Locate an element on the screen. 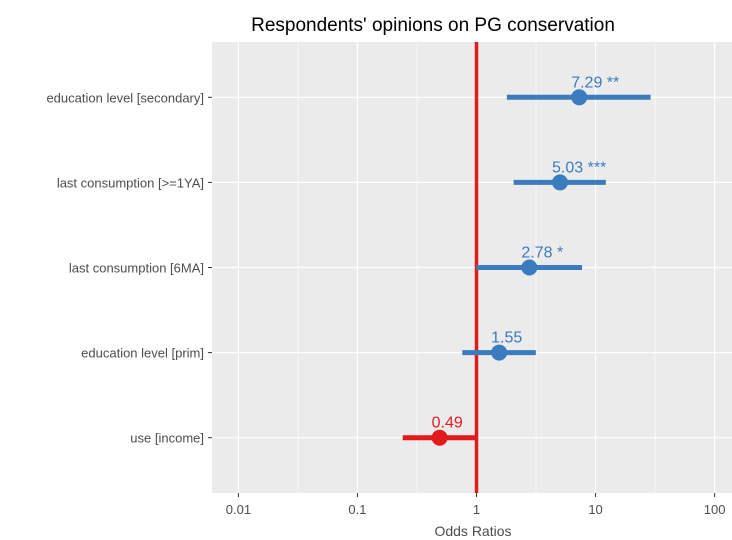 The height and width of the screenshot is (540, 732). y-tick-label: last consumption [6MA] is located at coordinates (136, 268).